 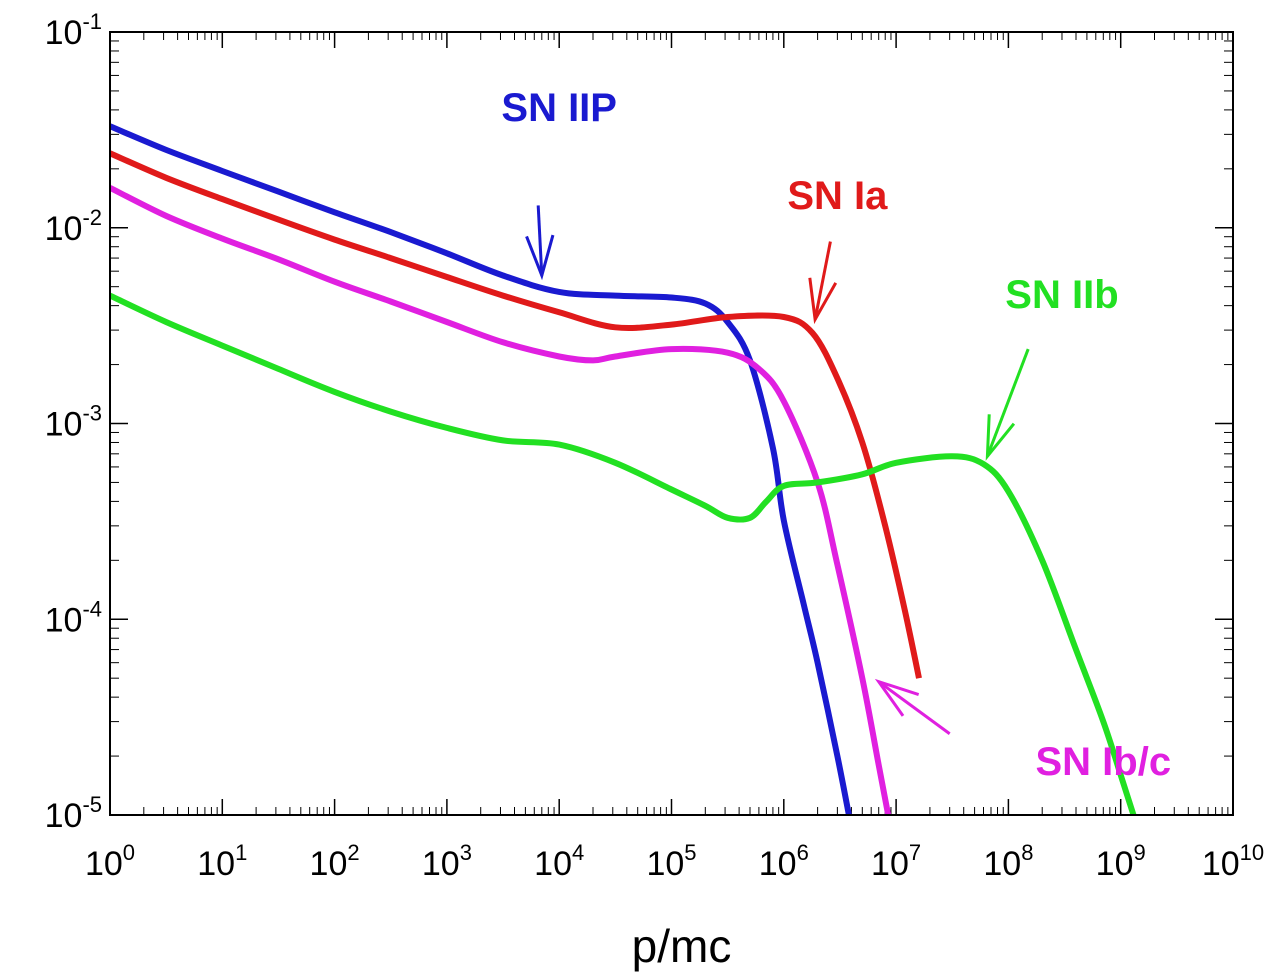 I want to click on arrowhead-sn-ib-c, so click(x=897, y=697).